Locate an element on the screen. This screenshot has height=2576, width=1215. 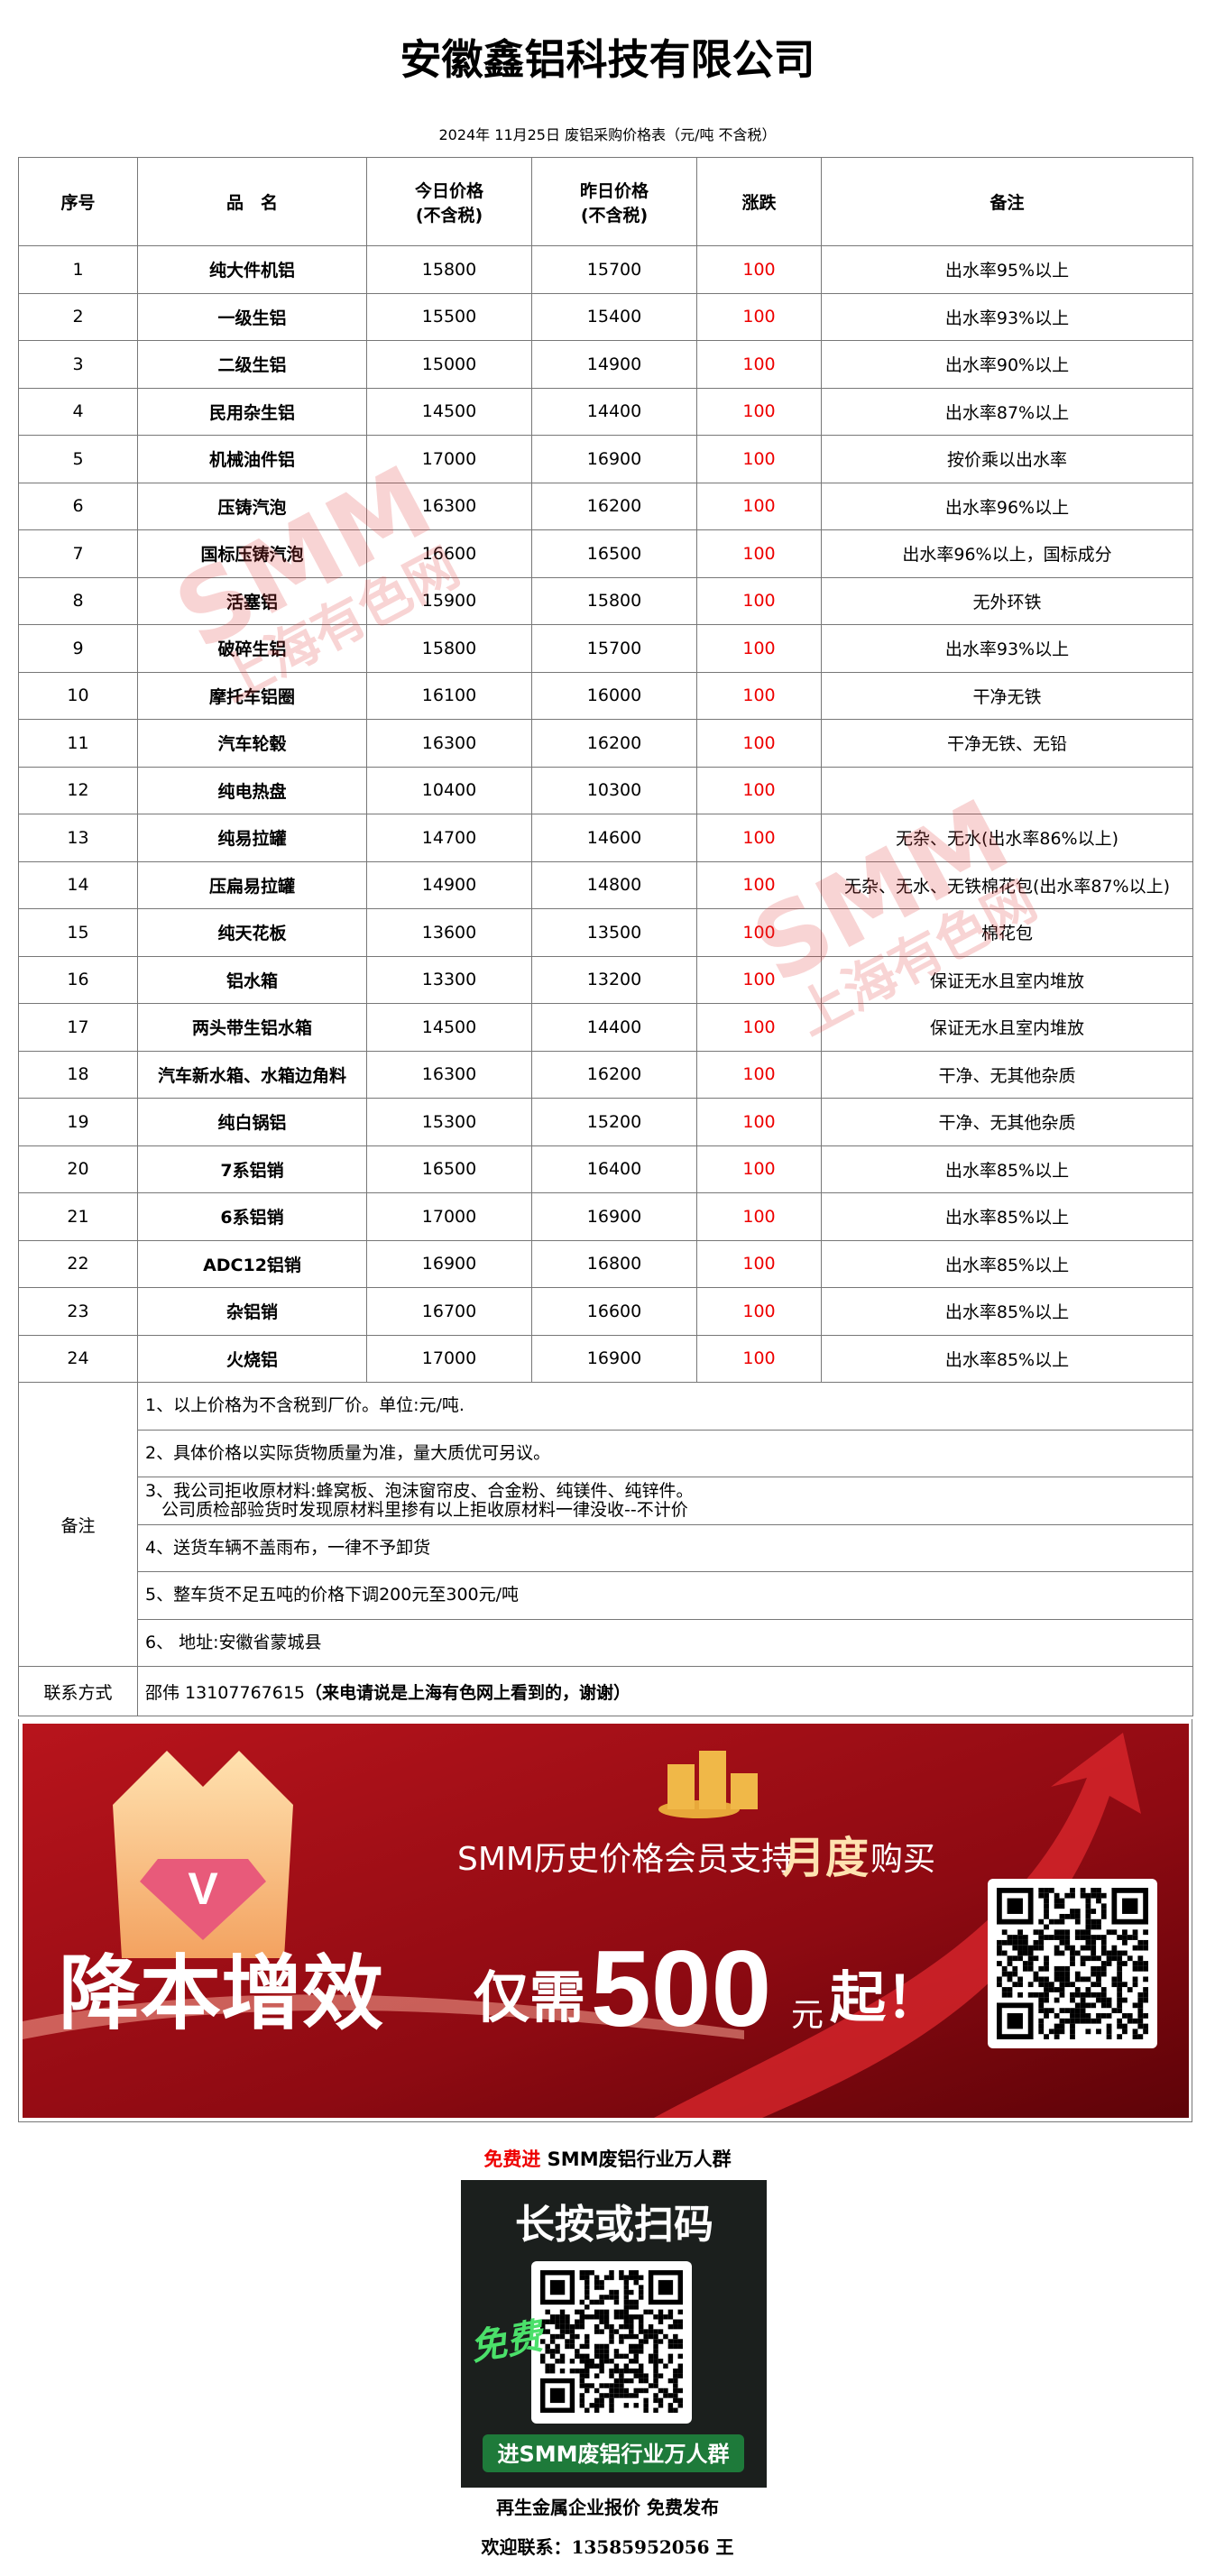
cell: 17000 is located at coordinates (449, 459).